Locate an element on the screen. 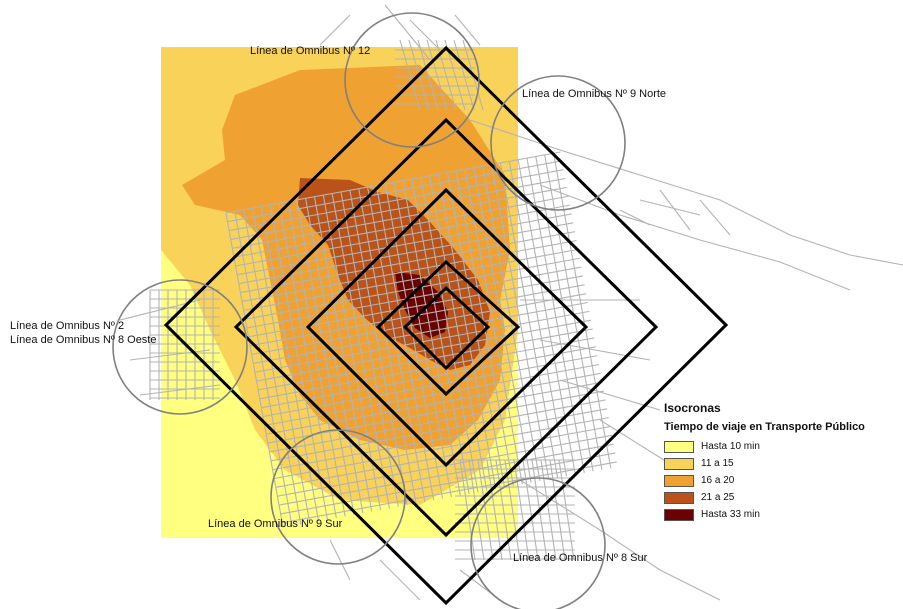  legend-item-label: 16 a 20 is located at coordinates (718, 480).